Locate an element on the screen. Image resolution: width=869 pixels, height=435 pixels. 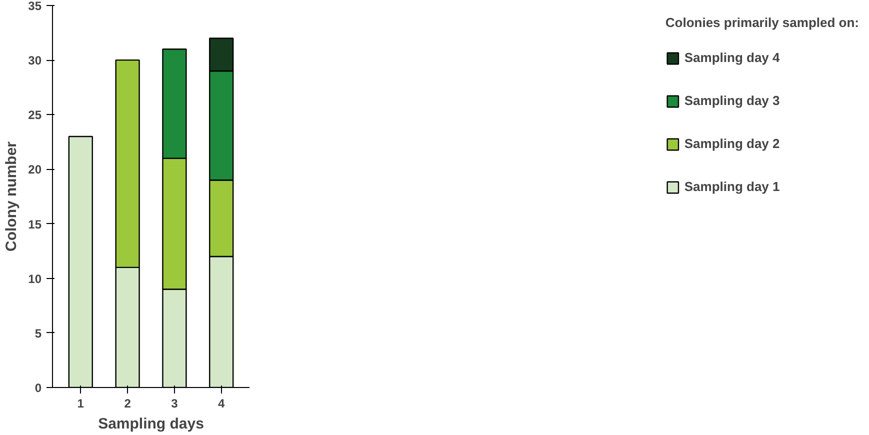
y-tick-label: 10 is located at coordinates (35, 279).